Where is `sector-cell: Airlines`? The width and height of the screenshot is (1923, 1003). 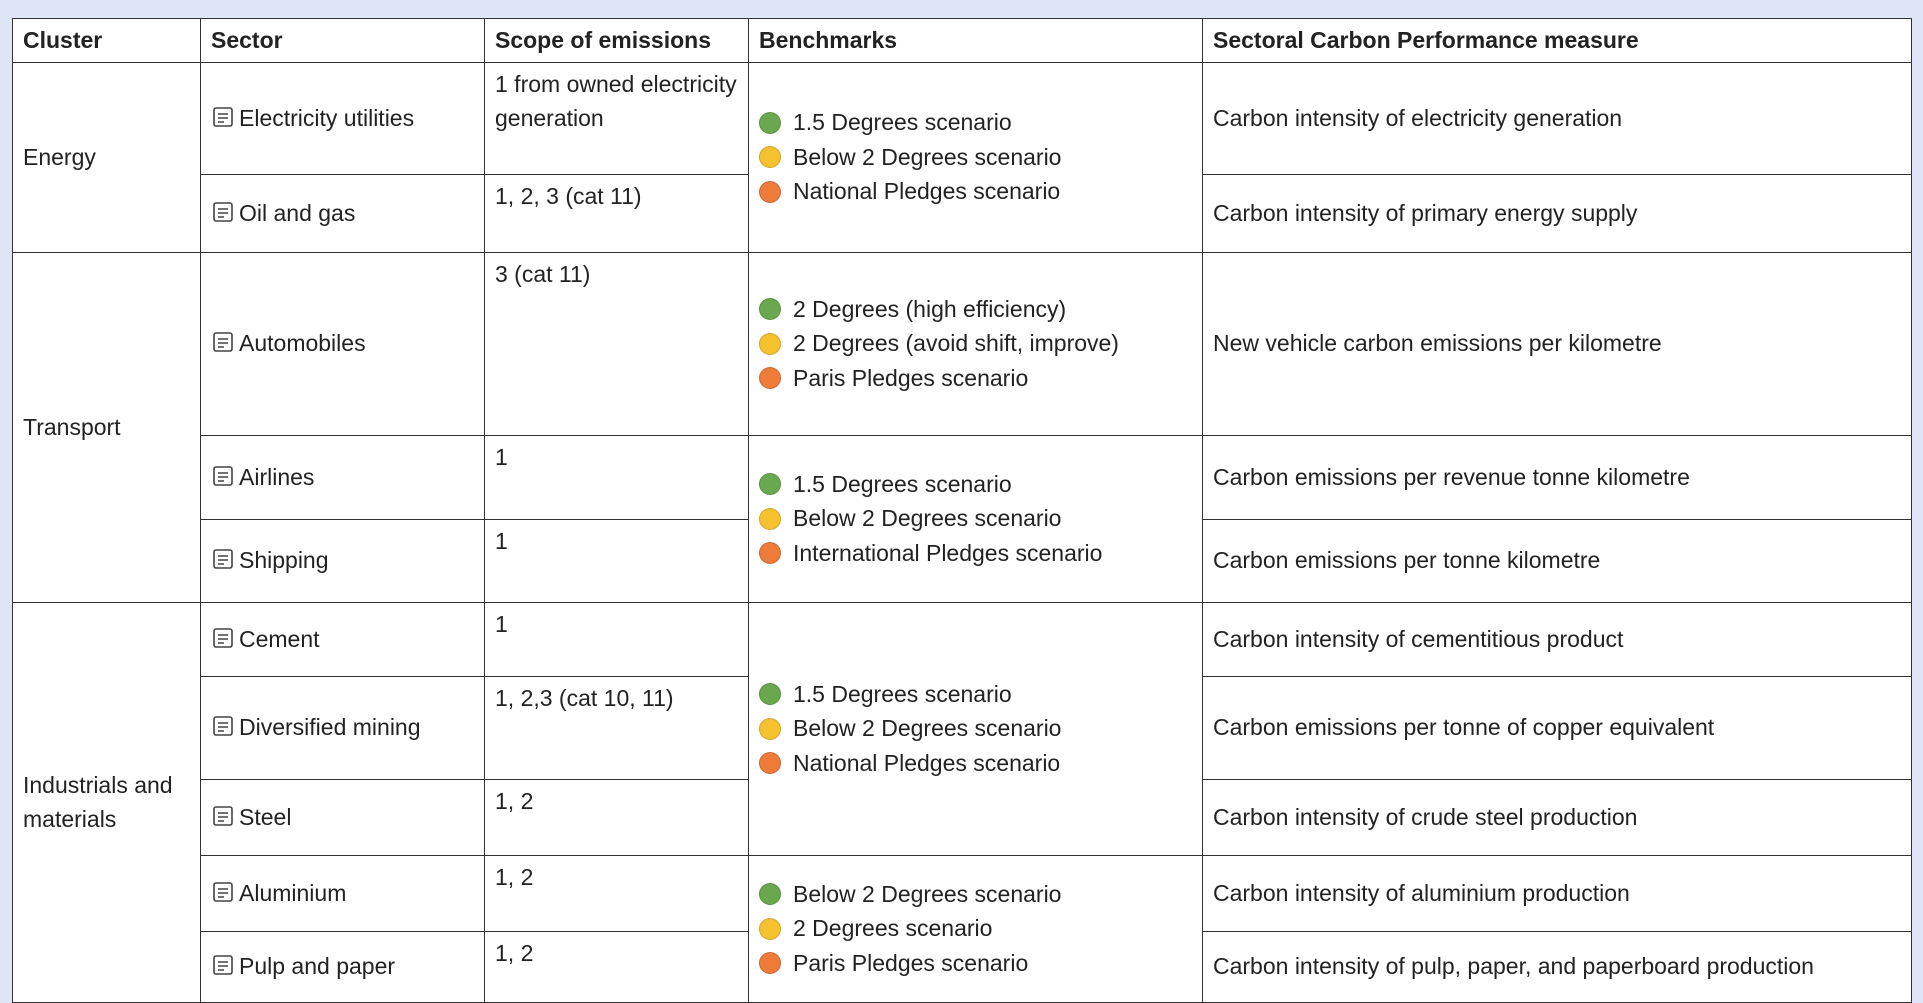 sector-cell: Airlines is located at coordinates (342, 477).